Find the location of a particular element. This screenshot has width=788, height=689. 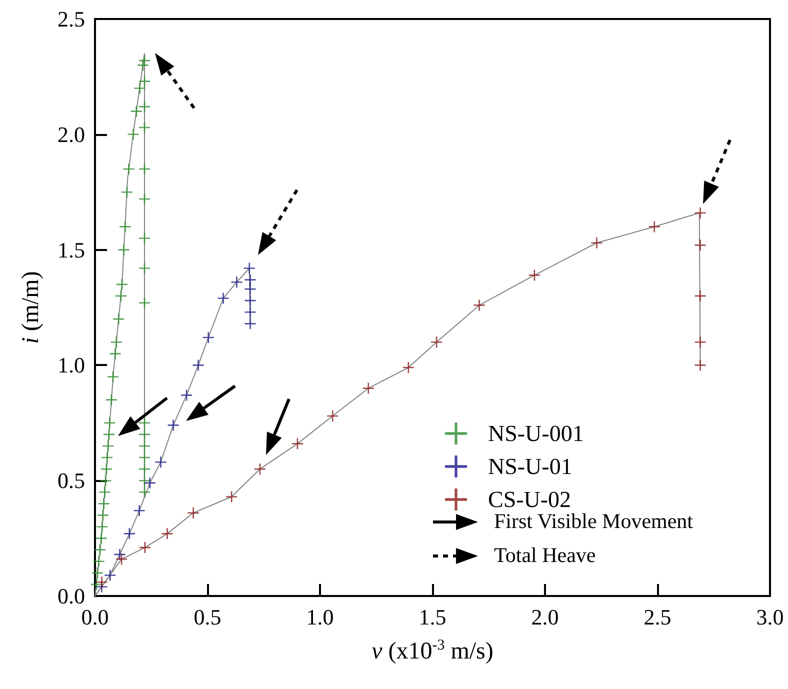

y-tick-label: 2.5 is located at coordinates (71, 19).